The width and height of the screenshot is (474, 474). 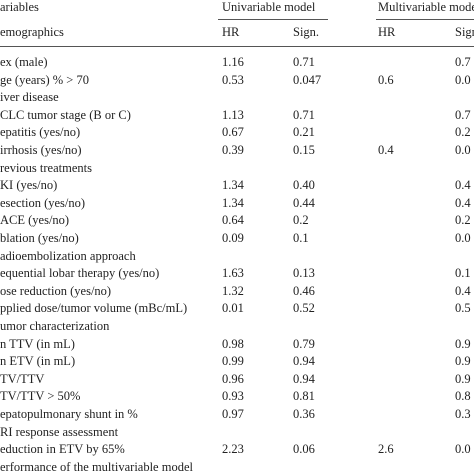 I want to click on row-label: CLC tumor stage (B or C), so click(x=65, y=114).